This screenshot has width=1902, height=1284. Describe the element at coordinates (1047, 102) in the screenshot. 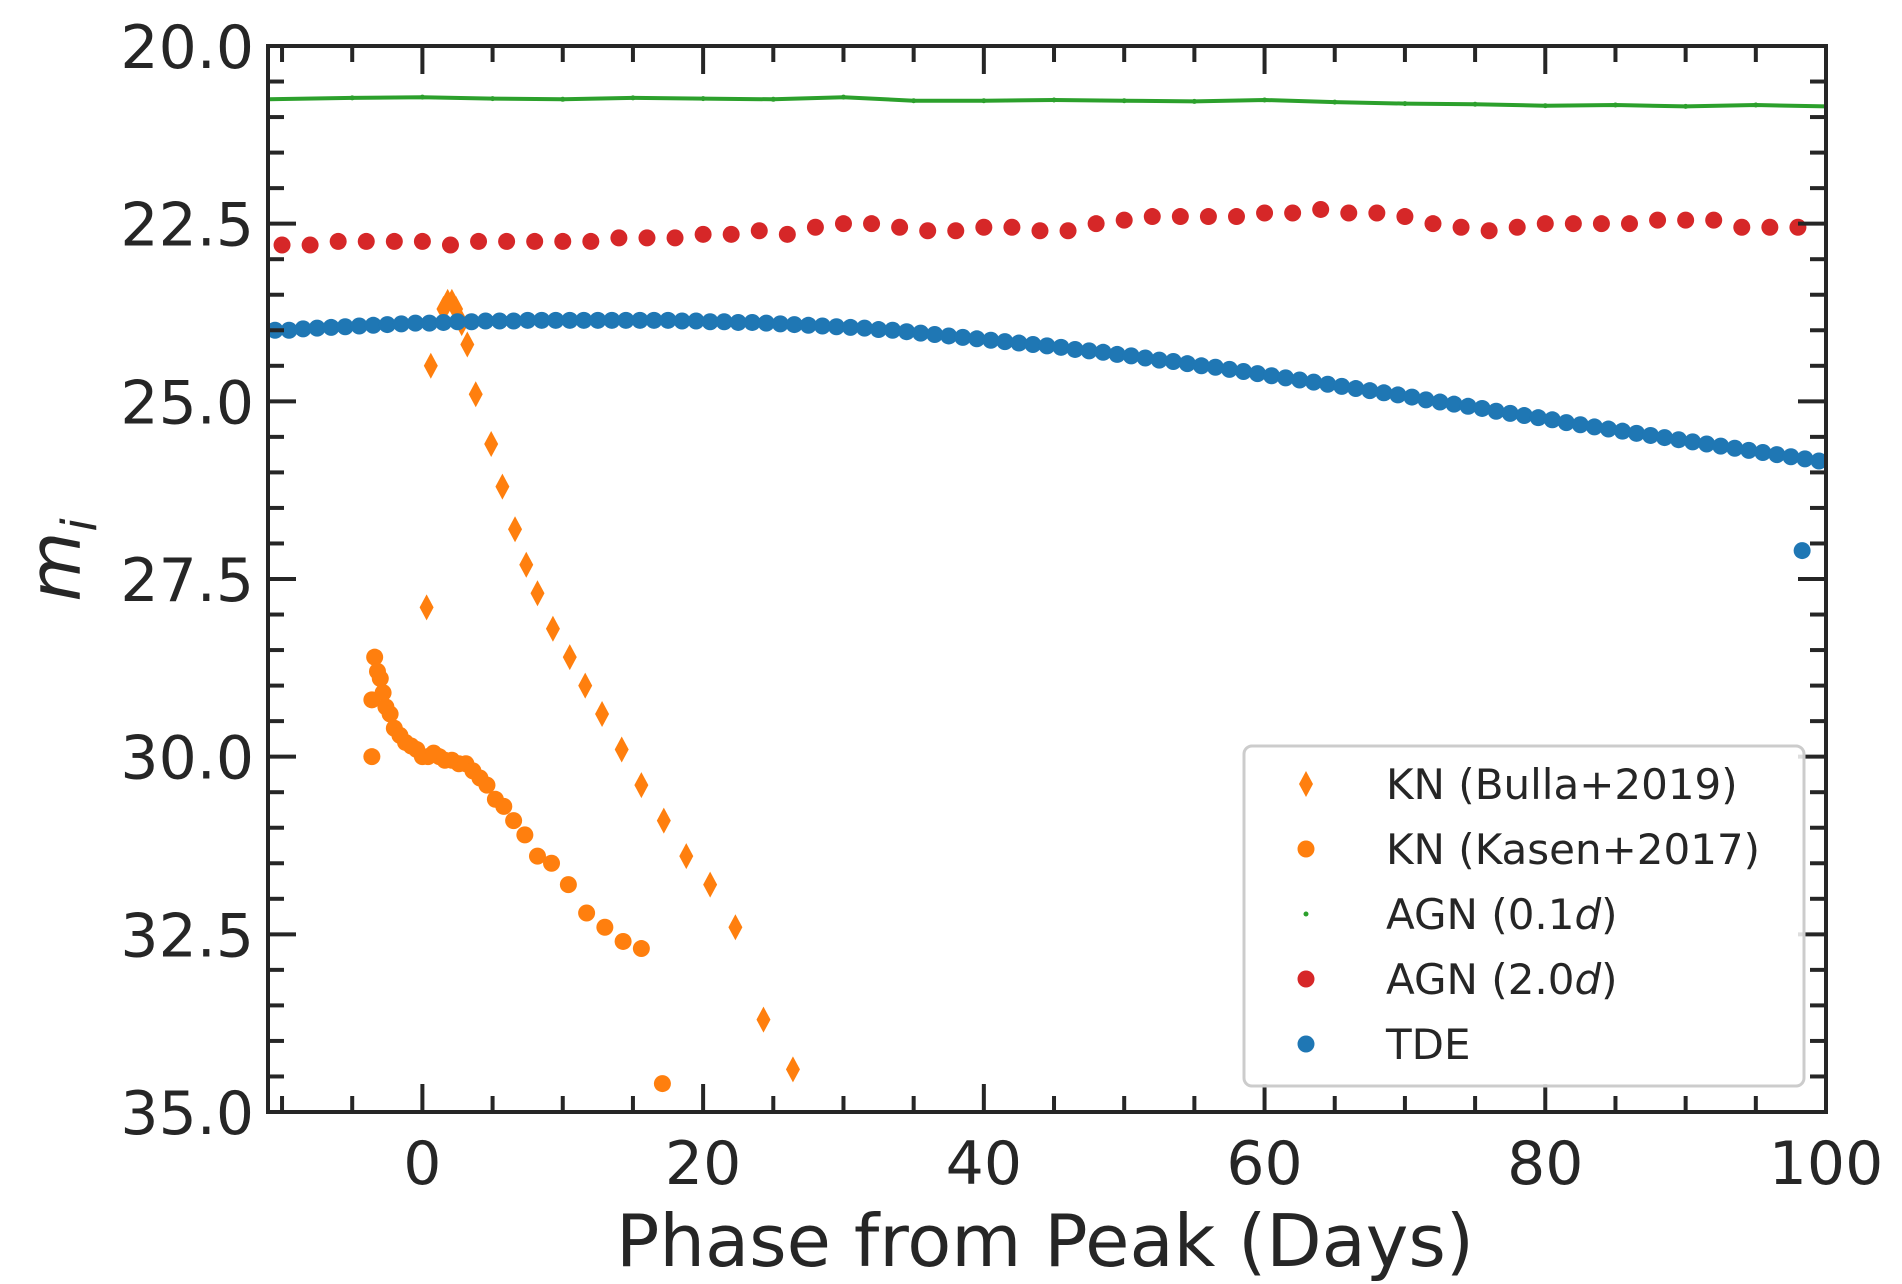

I see `agn-0-1d-curve` at that location.